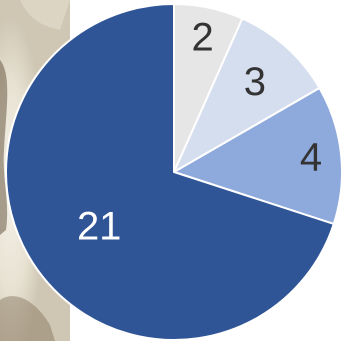  Describe the element at coordinates (99, 226) in the screenshot. I see `slice-data-label-4: 21` at that location.